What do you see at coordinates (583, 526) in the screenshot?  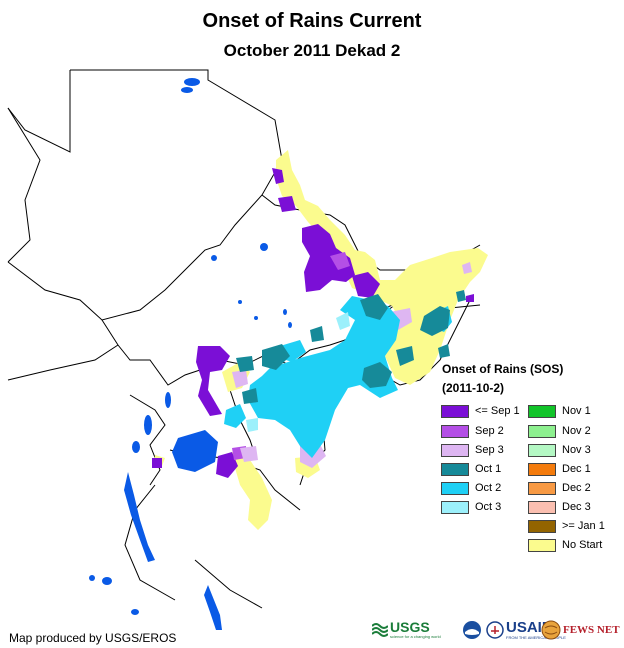 I see `legend-label: >= Jan 1` at bounding box center [583, 526].